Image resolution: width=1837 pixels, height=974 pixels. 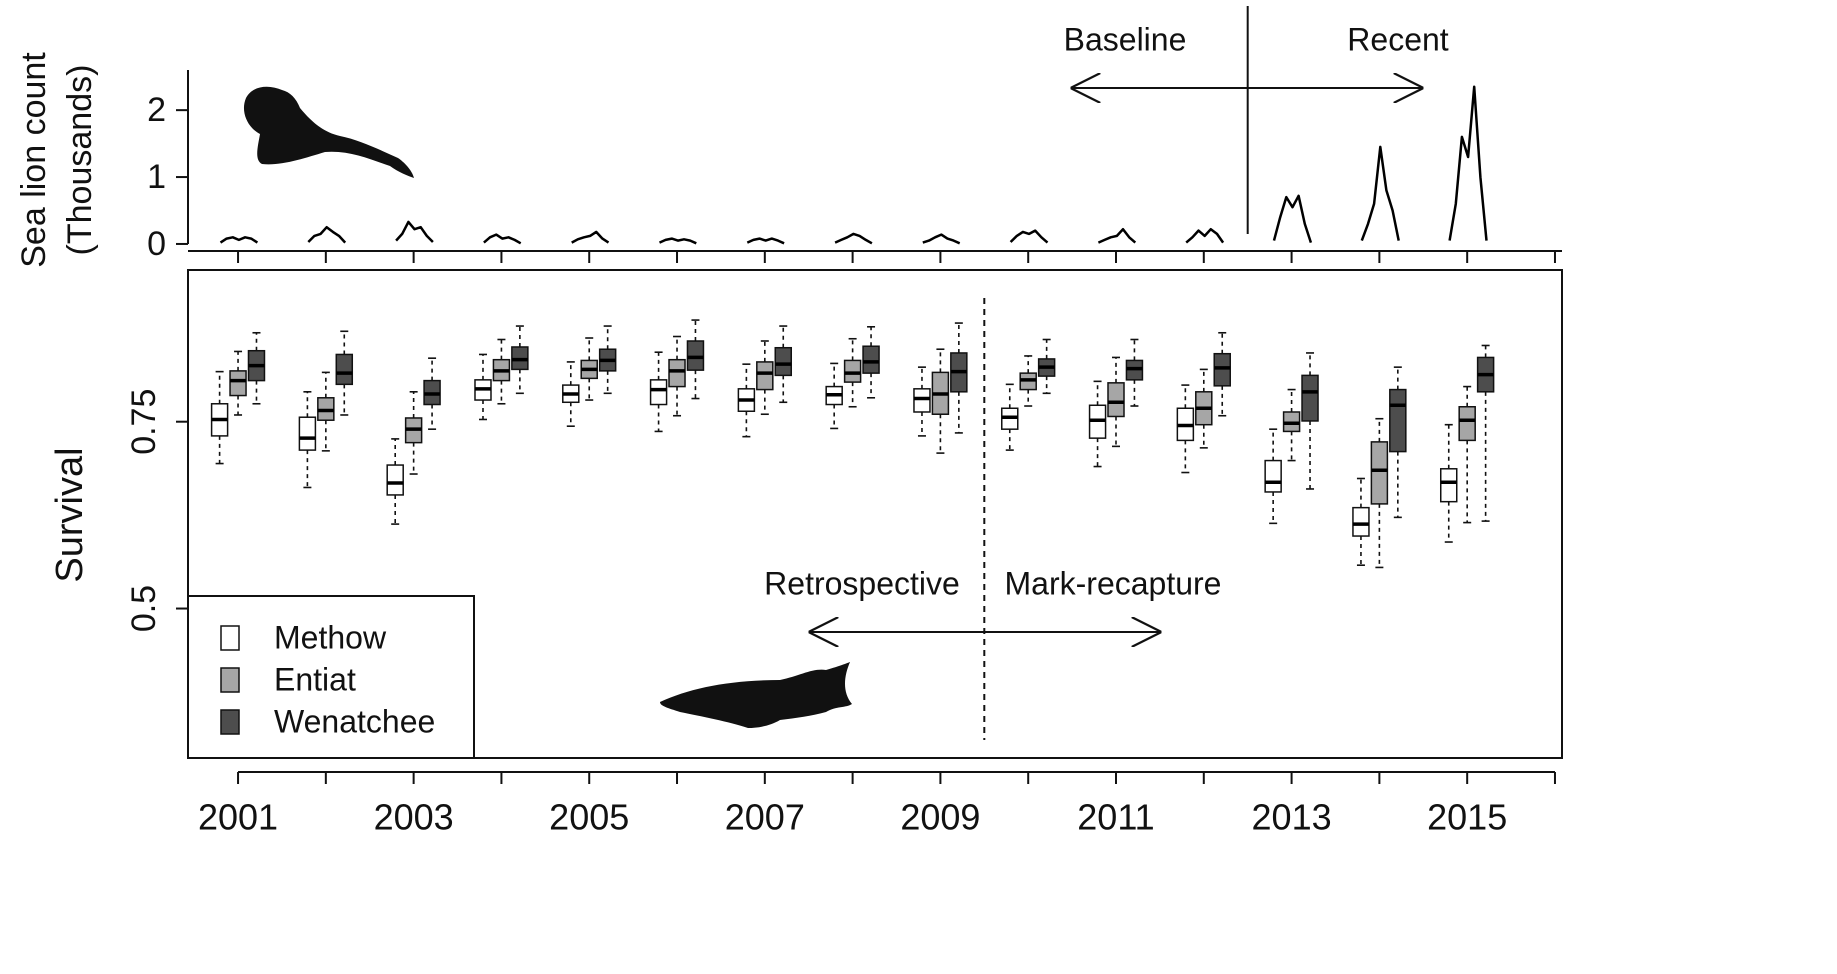 What do you see at coordinates (862, 583) in the screenshot?
I see `annotation: Retrospective` at bounding box center [862, 583].